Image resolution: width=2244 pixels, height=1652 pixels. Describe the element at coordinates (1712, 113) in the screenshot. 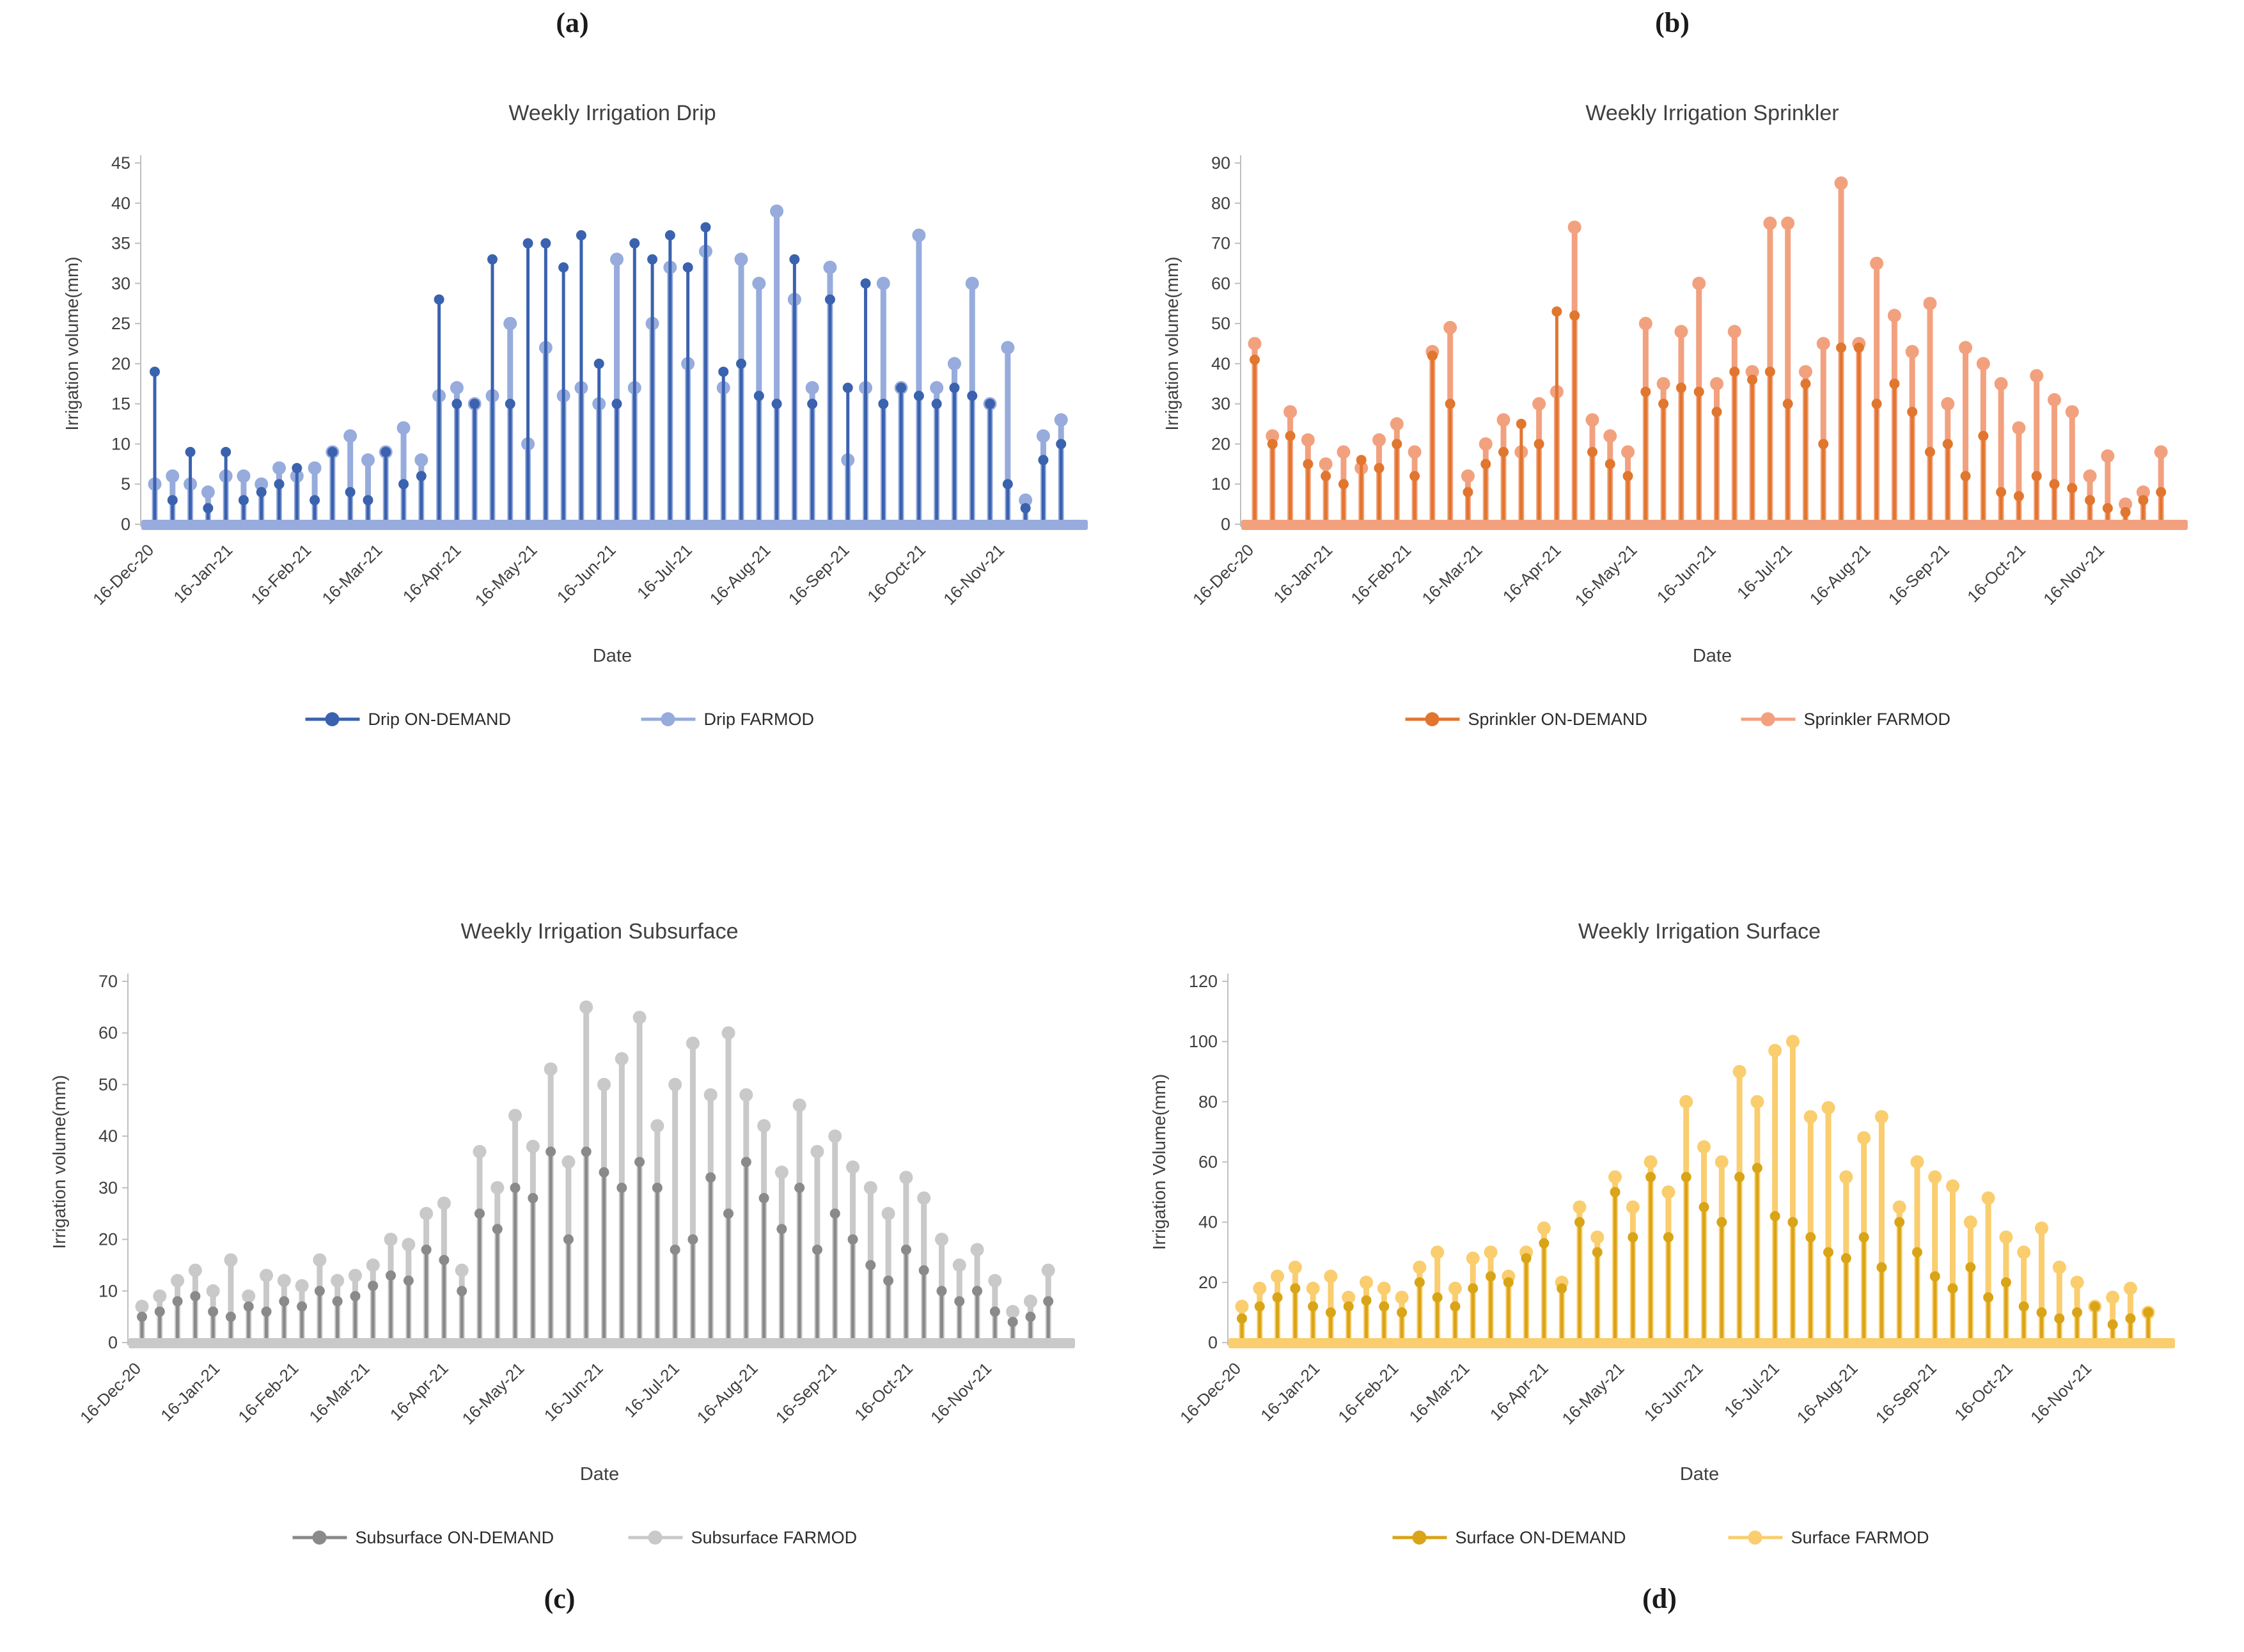

I see `chart-title: Weekly Irrigation Sprinkler` at that location.